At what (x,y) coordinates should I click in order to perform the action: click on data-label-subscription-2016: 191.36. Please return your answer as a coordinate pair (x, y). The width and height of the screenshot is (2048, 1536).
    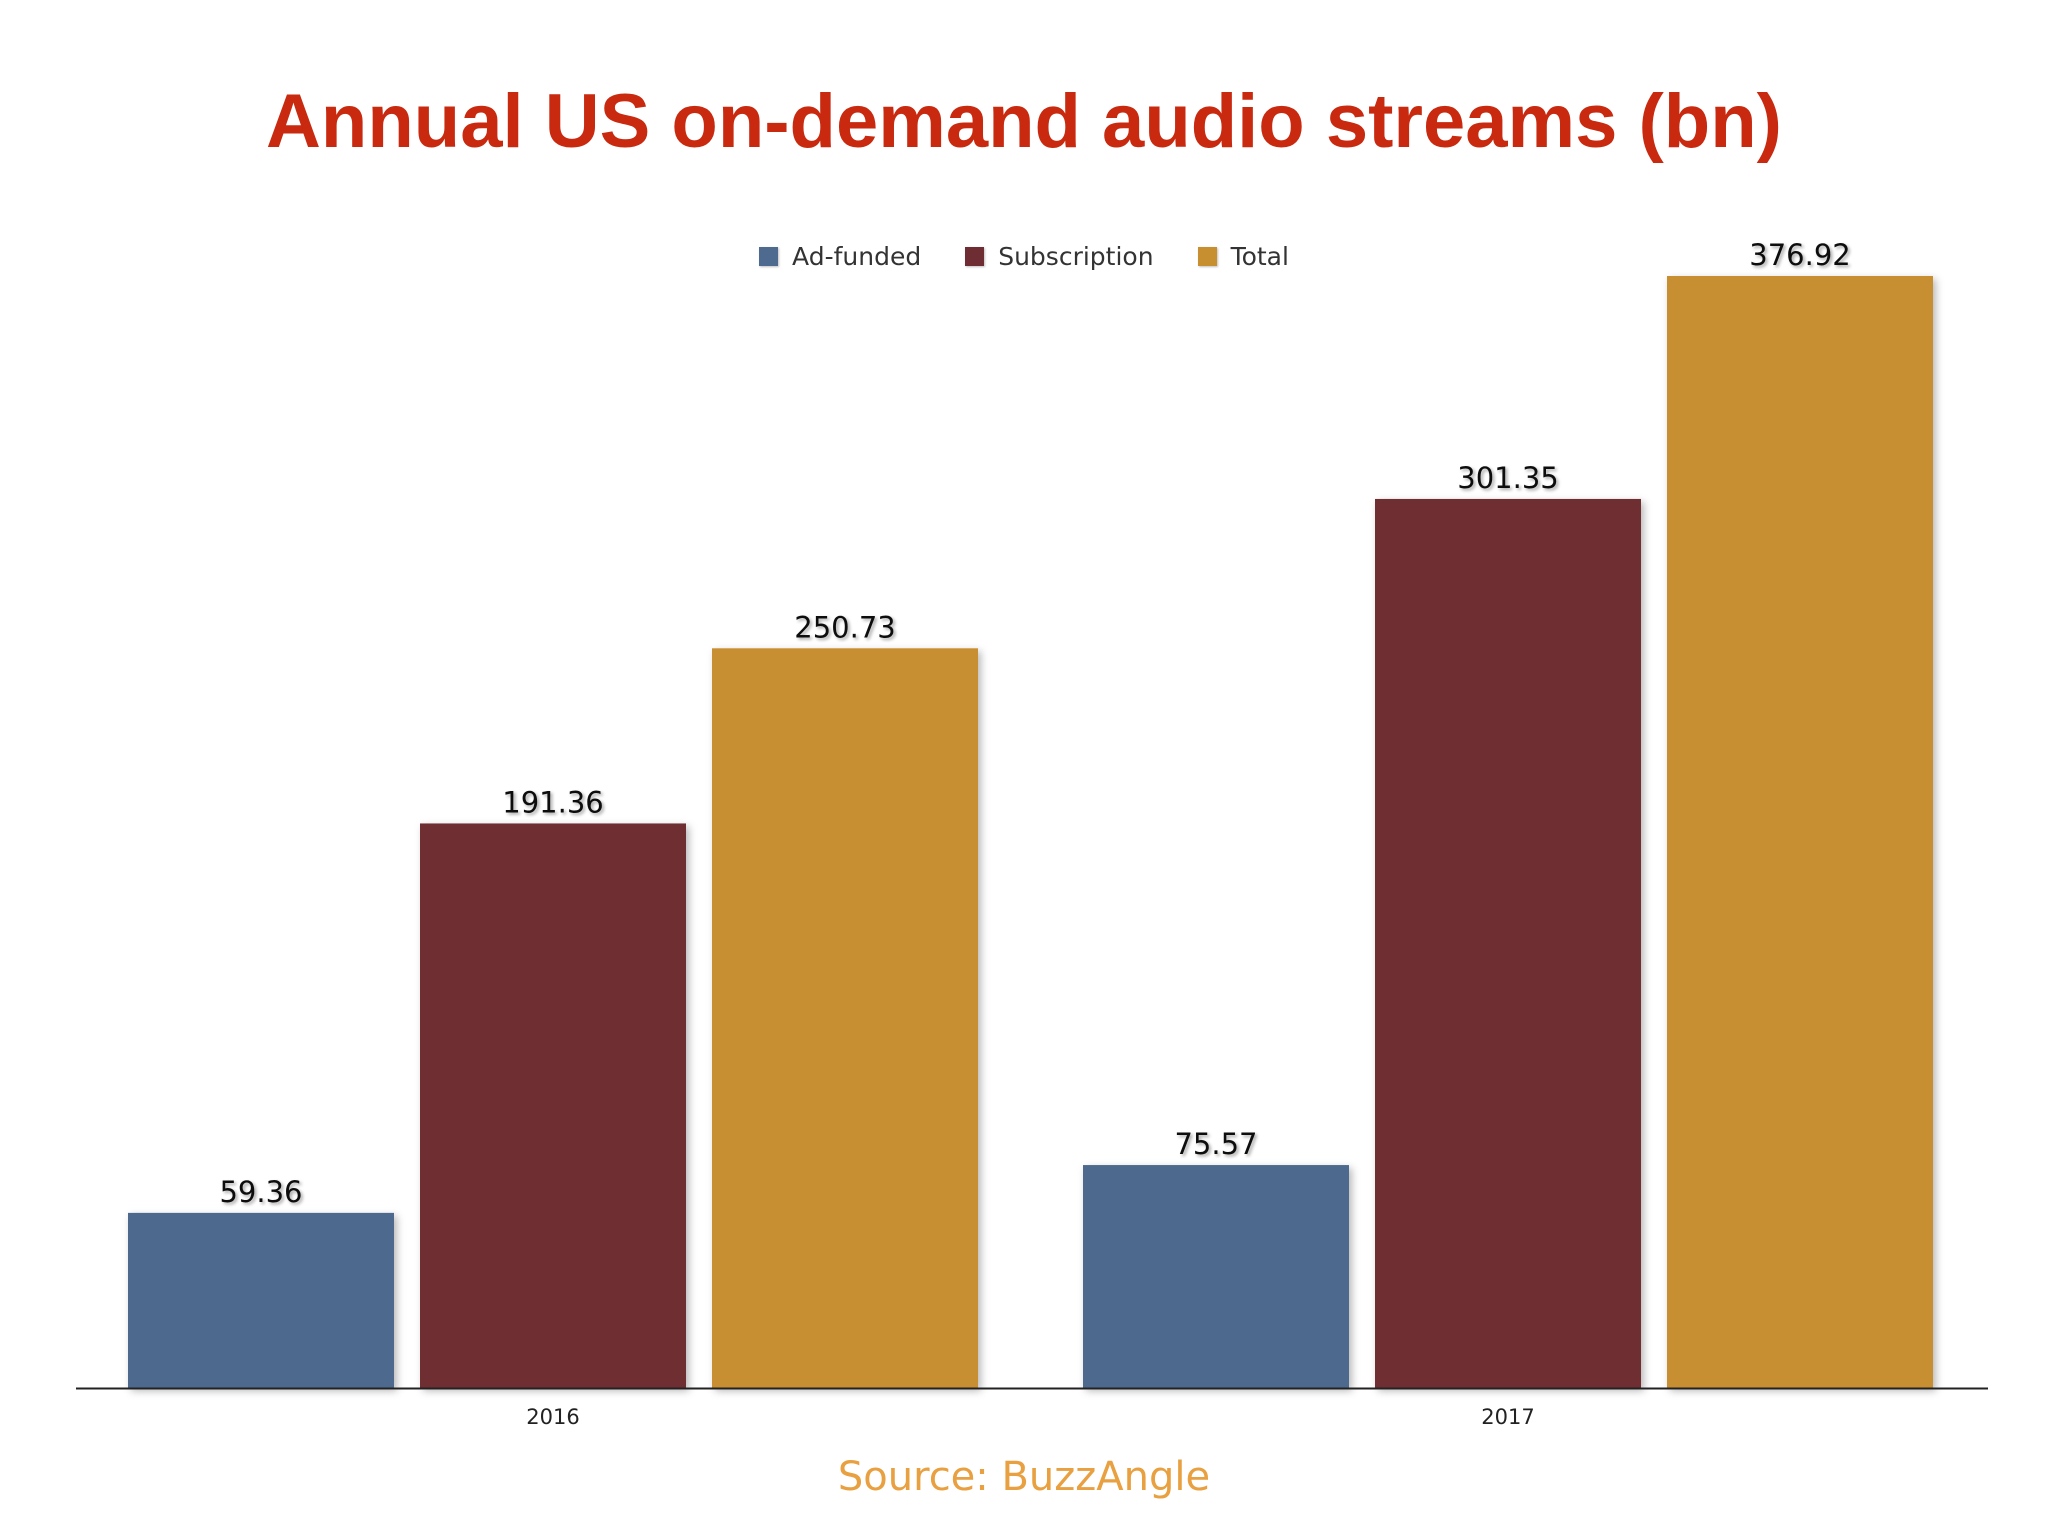
    Looking at the image, I should click on (552, 802).